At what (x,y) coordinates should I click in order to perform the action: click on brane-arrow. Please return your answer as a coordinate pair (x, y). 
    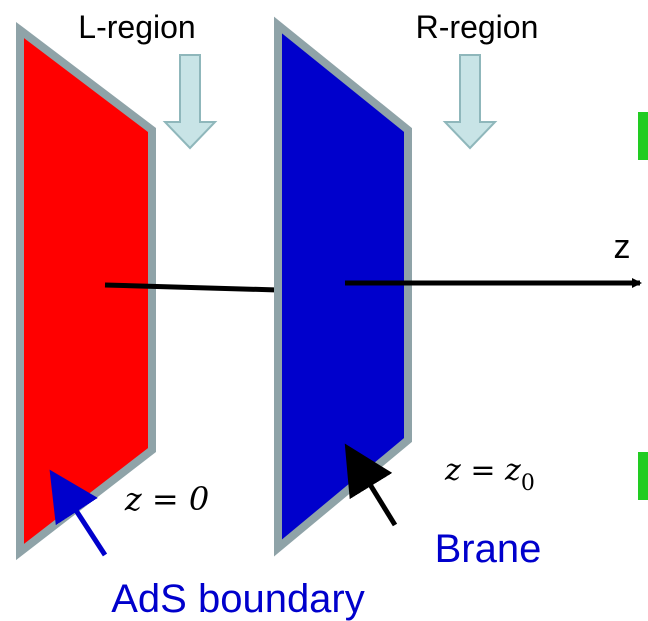
    Looking at the image, I should click on (371, 485).